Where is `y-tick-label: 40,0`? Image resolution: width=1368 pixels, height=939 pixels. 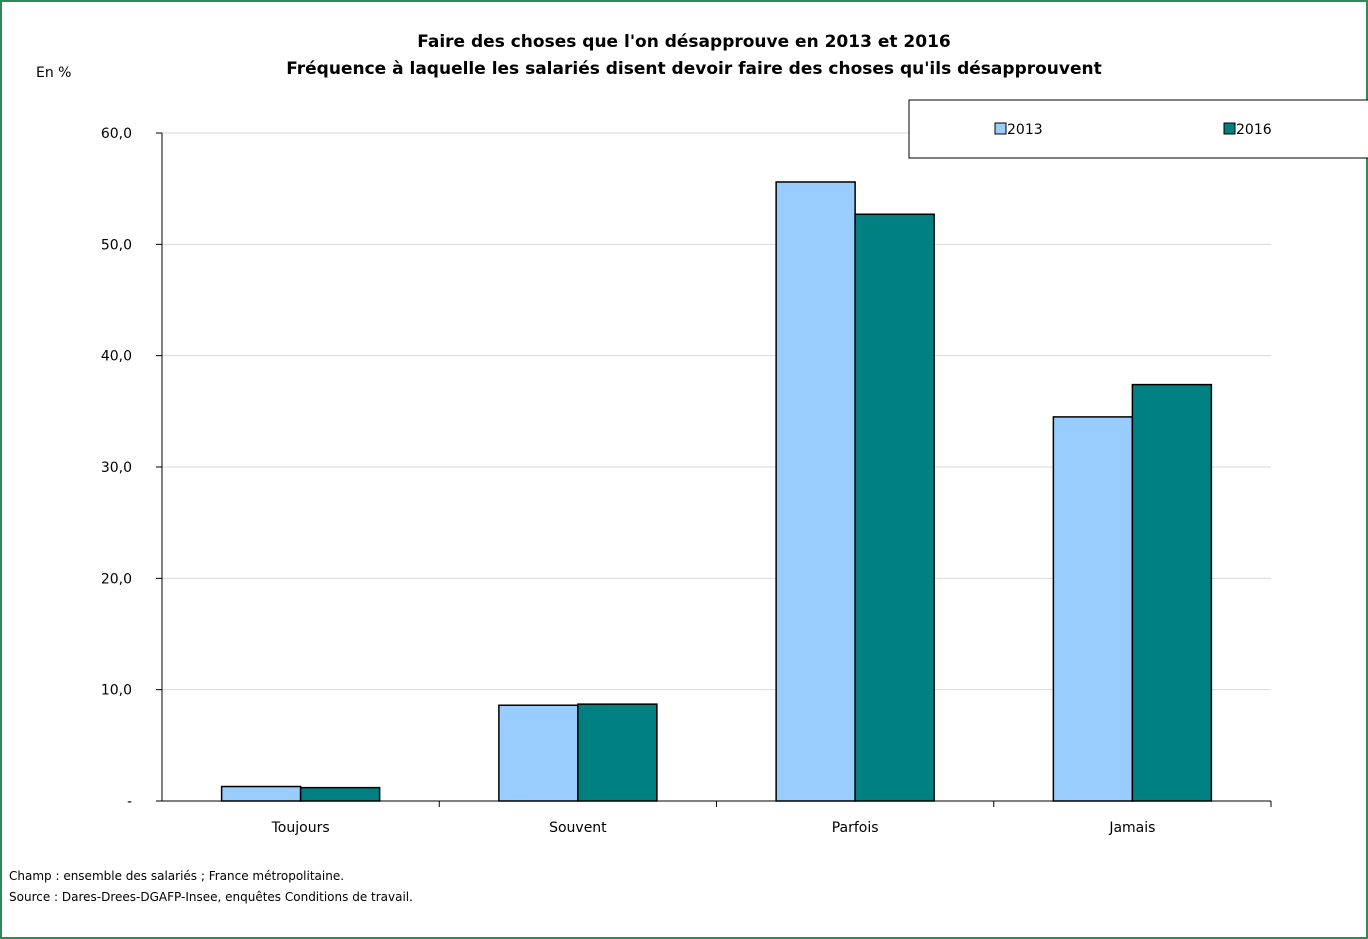
y-tick-label: 40,0 is located at coordinates (116, 357).